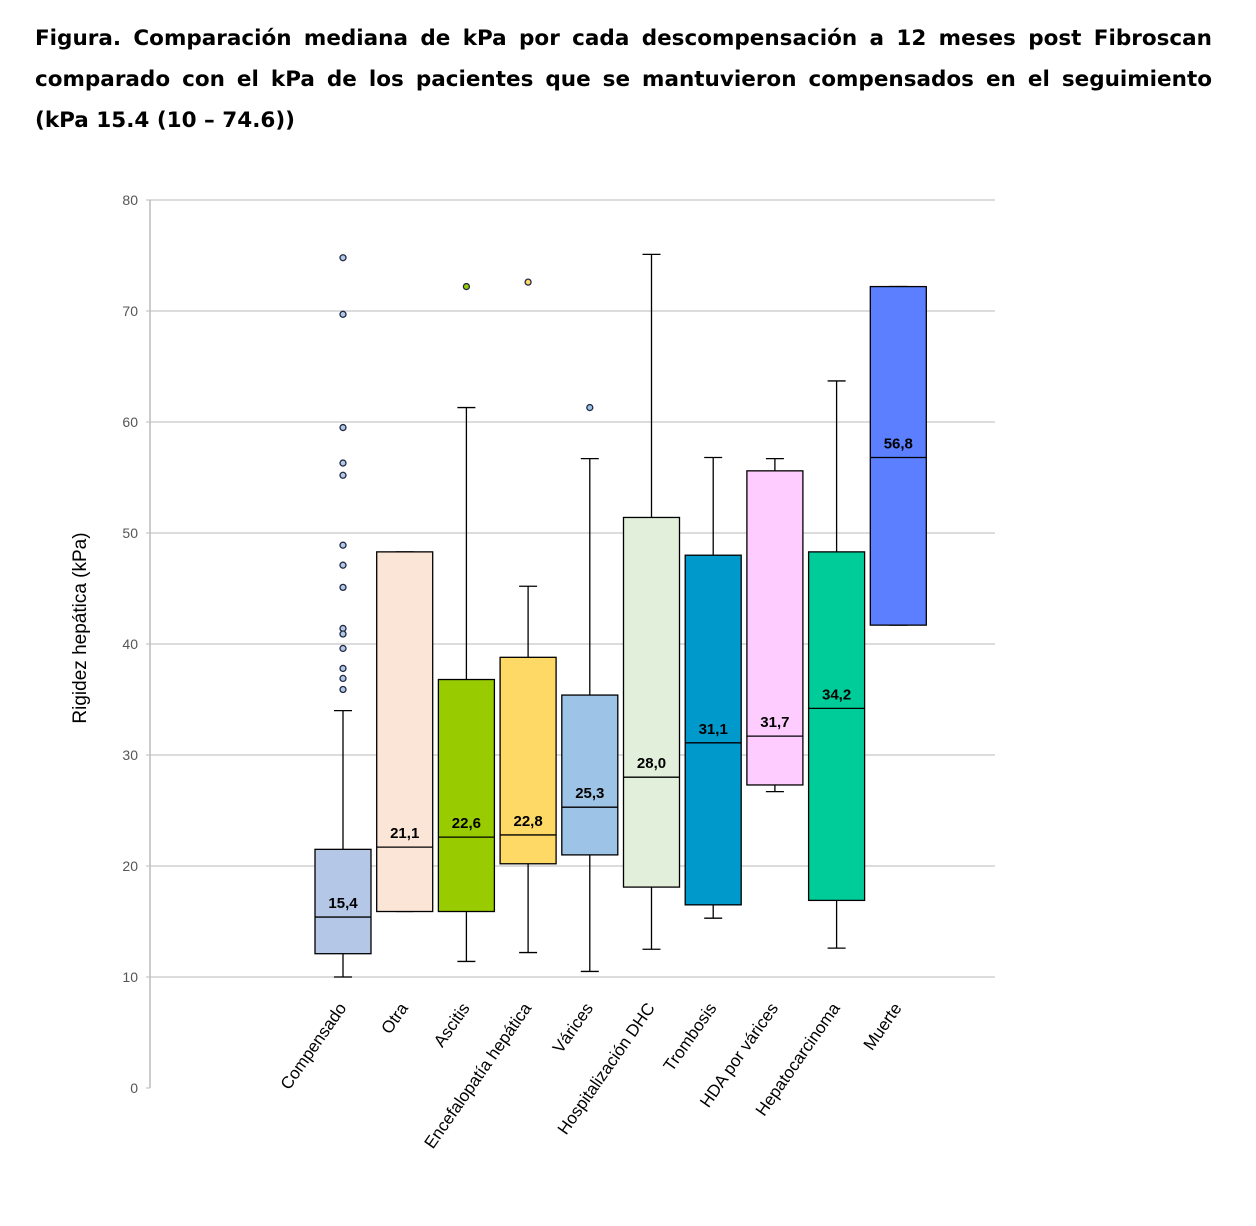  What do you see at coordinates (130, 200) in the screenshot?
I see `y-tick-label: 80` at bounding box center [130, 200].